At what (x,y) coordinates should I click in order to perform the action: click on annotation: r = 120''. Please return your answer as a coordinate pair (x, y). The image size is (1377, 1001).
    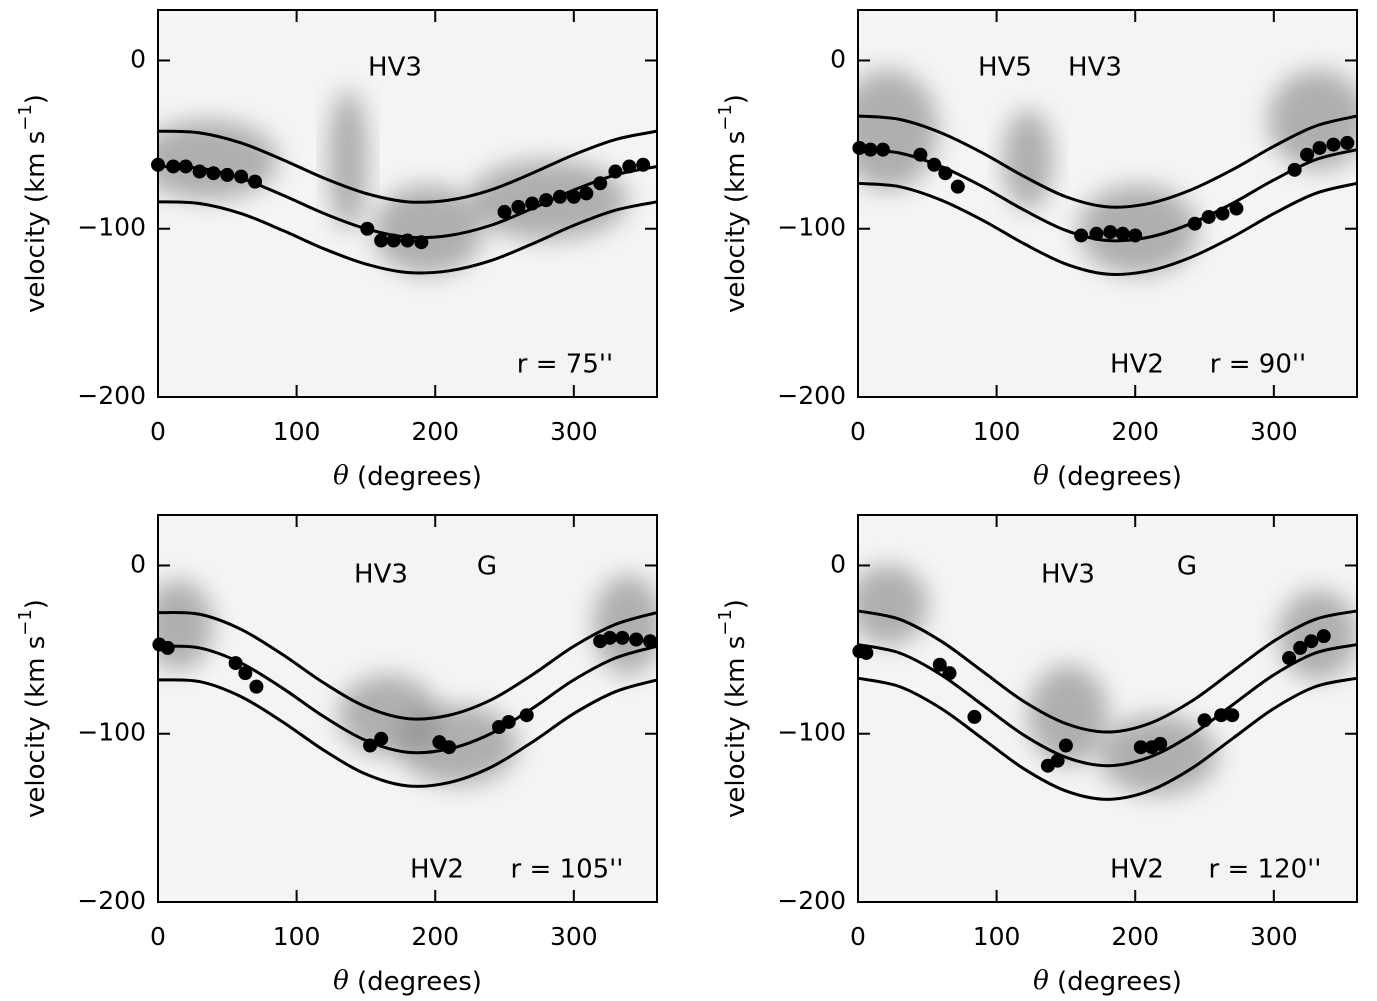
    Looking at the image, I should click on (1265, 870).